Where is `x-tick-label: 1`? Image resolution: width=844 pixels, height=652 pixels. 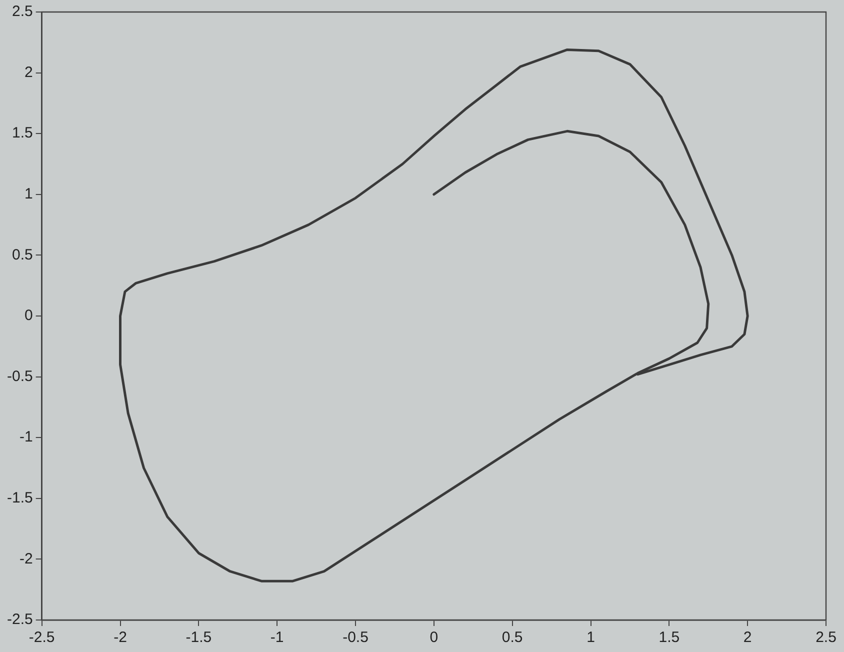 x-tick-label: 1 is located at coordinates (590, 637).